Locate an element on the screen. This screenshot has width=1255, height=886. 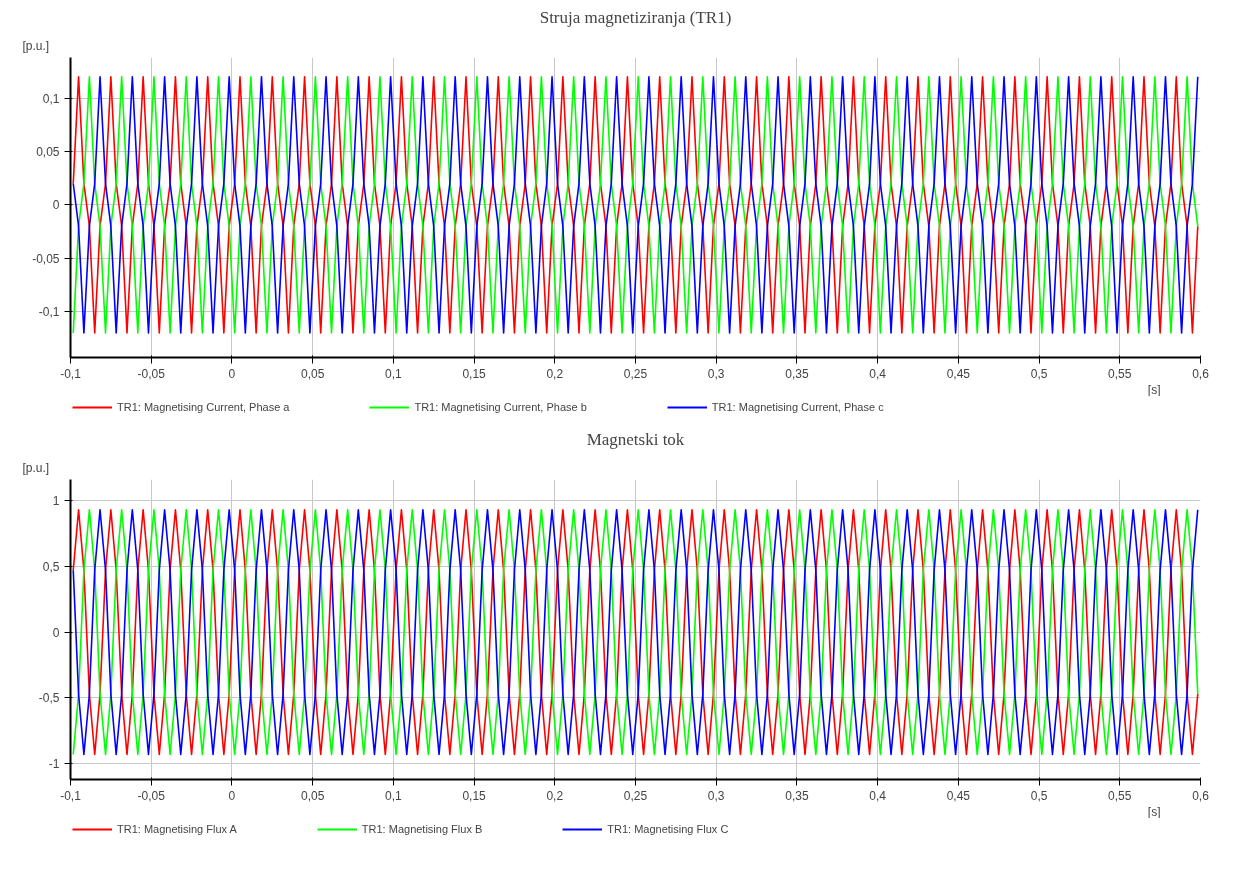
y-tick-label: -0,1 is located at coordinates (49, 312).